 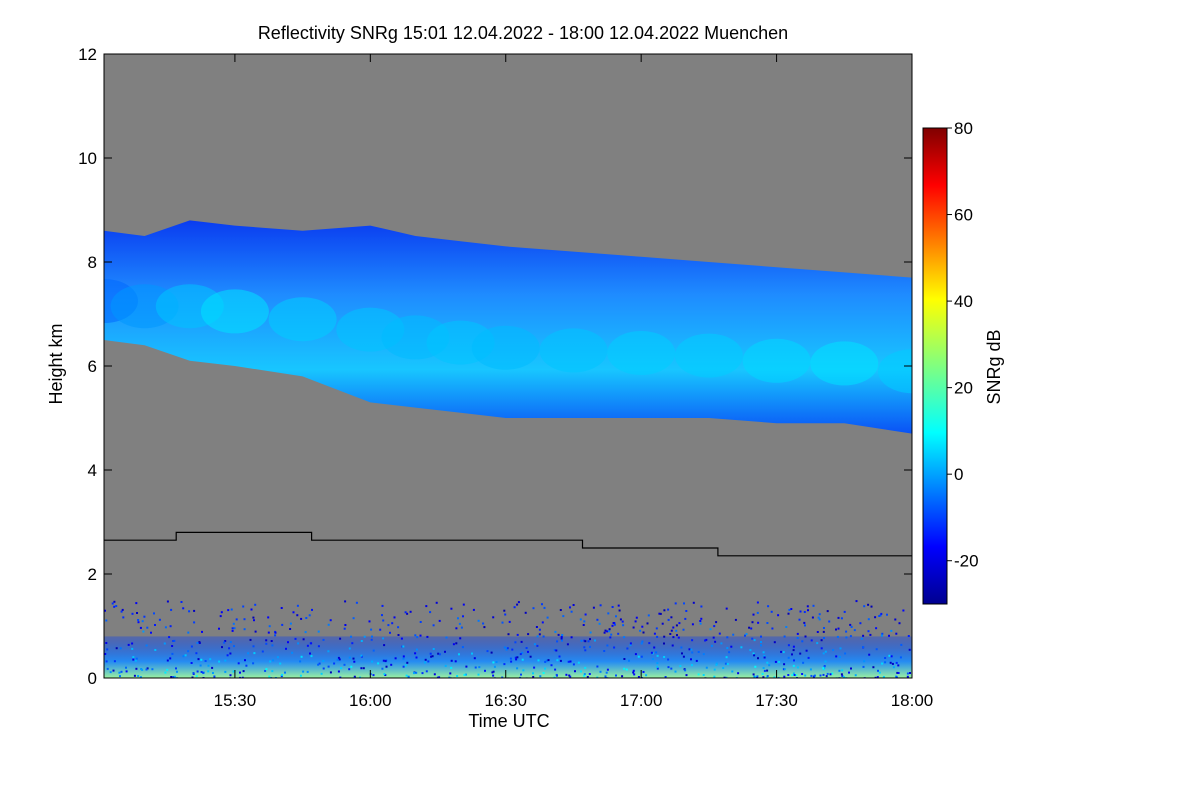 I want to click on x-tick-label: 16:00, so click(x=370, y=700).